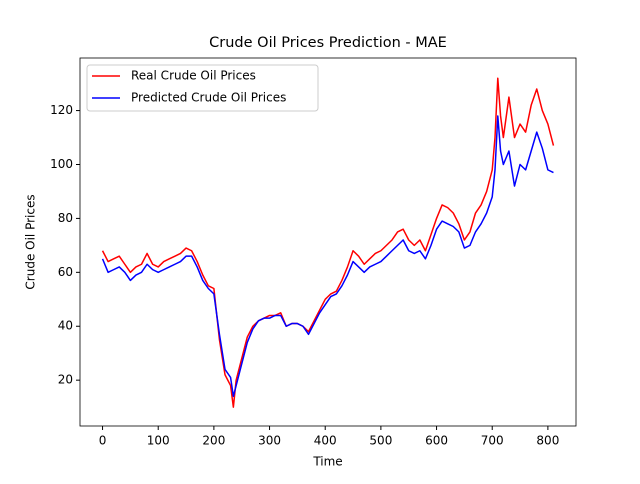  What do you see at coordinates (328, 43) in the screenshot?
I see `chart-title: Crude Oil Prices Prediction - MAE` at bounding box center [328, 43].